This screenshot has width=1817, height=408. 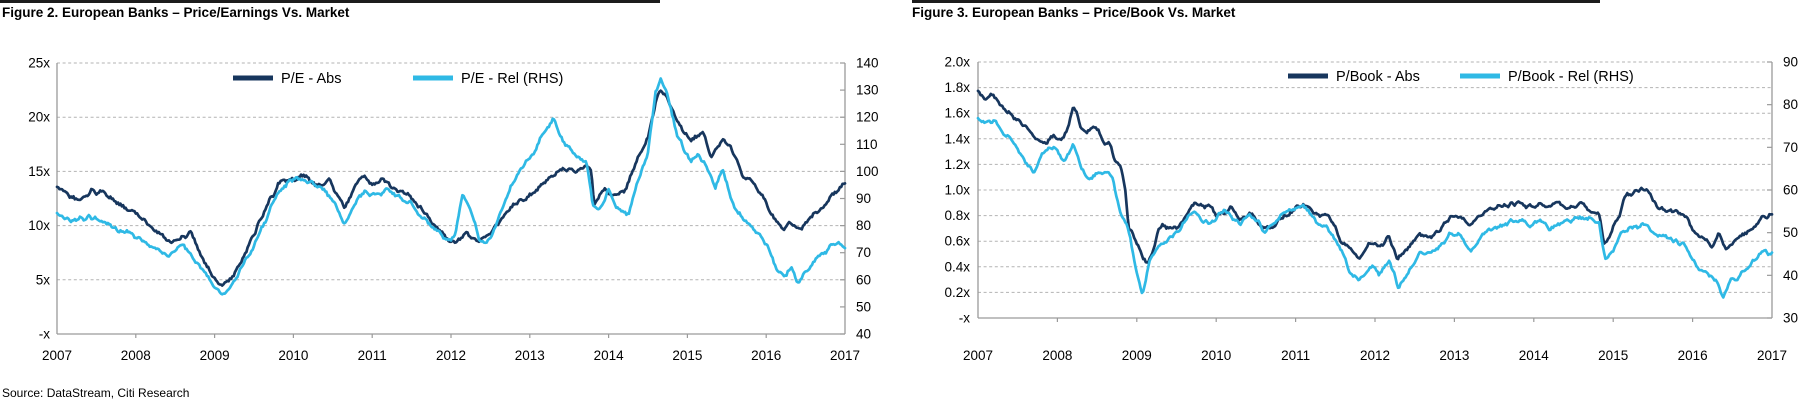 What do you see at coordinates (39, 63) in the screenshot?
I see `left-axis-tick-label: 25x` at bounding box center [39, 63].